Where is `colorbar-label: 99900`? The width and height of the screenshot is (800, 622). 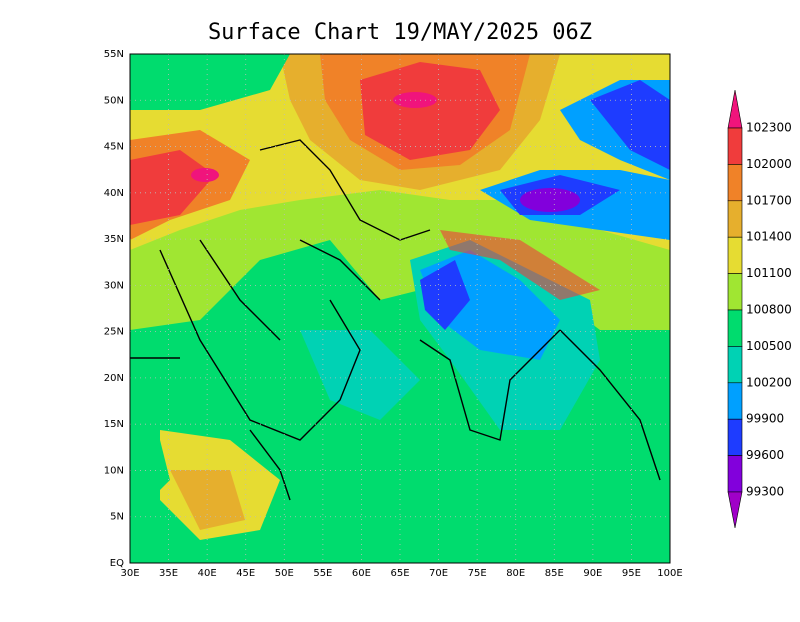 colorbar-label: 99900 is located at coordinates (765, 419).